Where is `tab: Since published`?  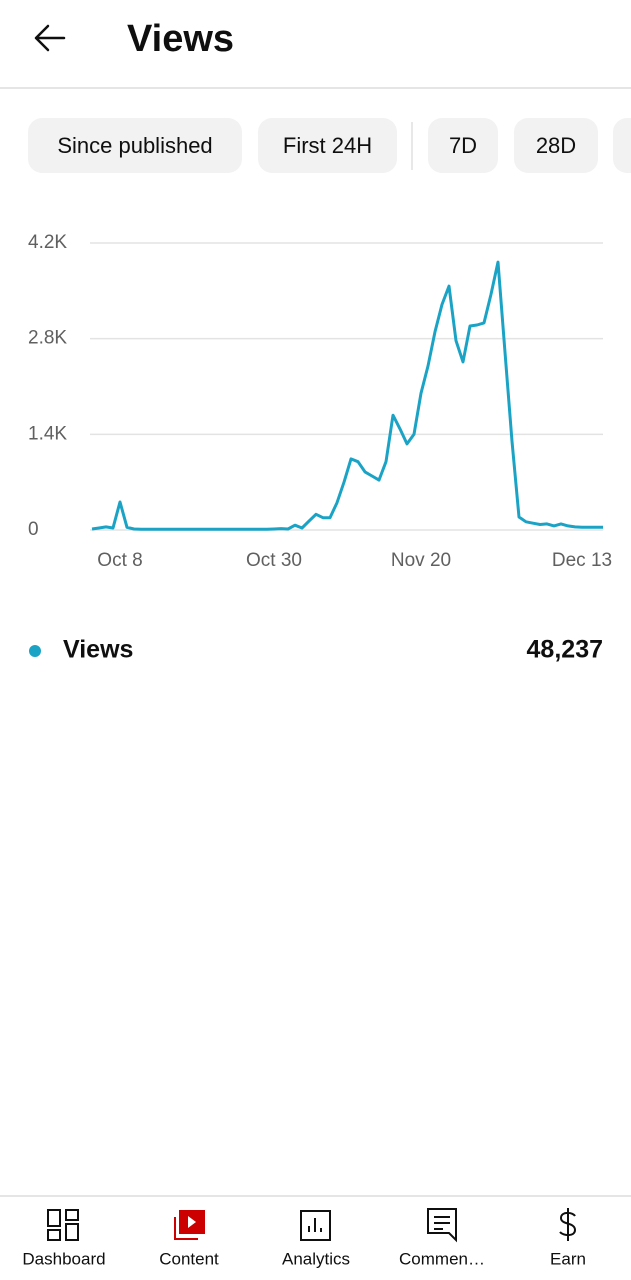
tab: Since published is located at coordinates (135, 145).